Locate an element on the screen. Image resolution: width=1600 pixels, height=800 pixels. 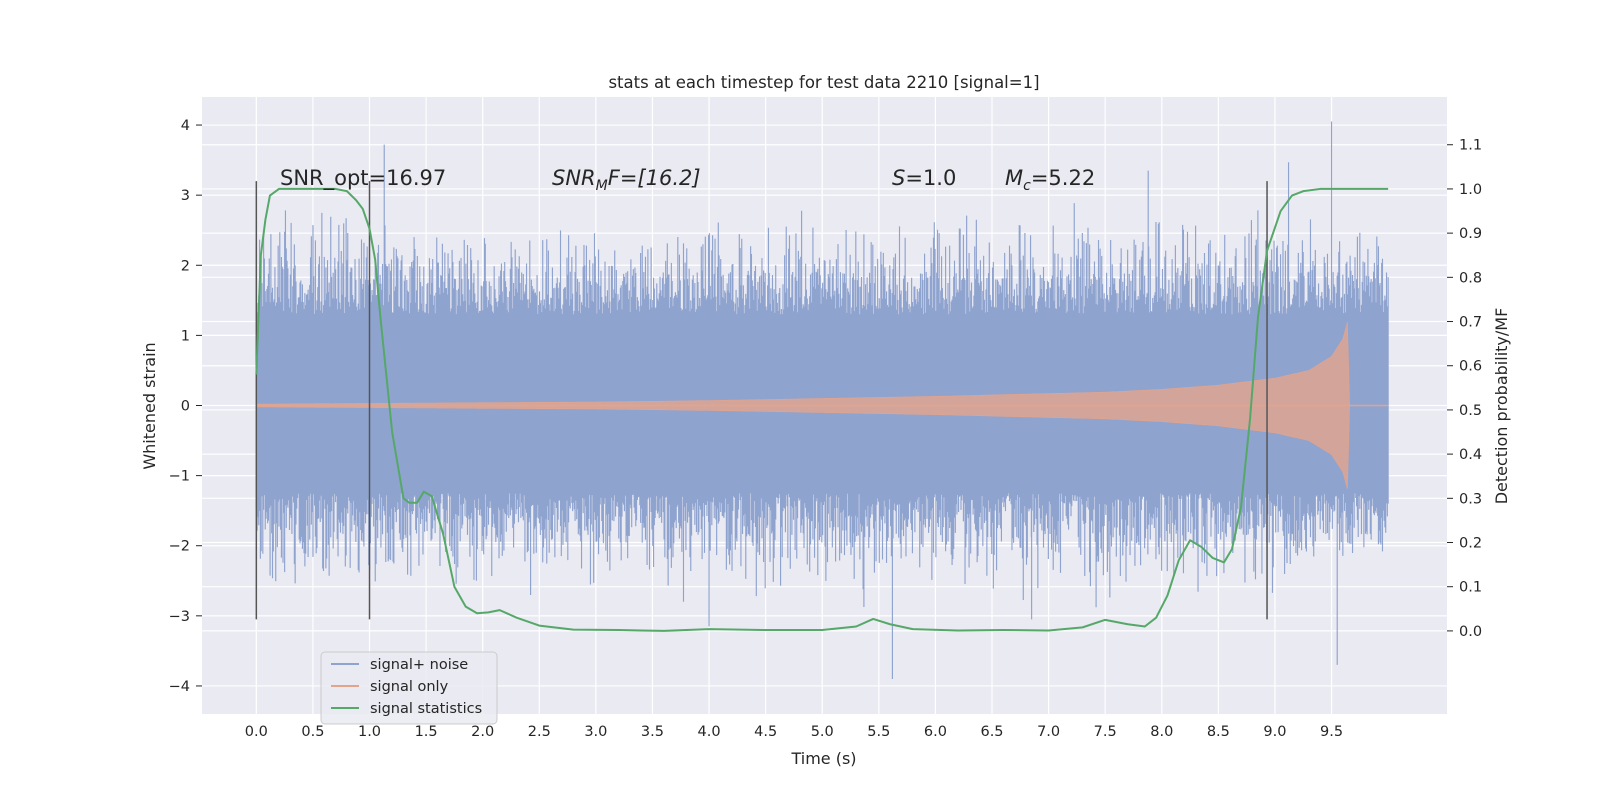
legend-label-stats: signal statistics is located at coordinates (426, 709).